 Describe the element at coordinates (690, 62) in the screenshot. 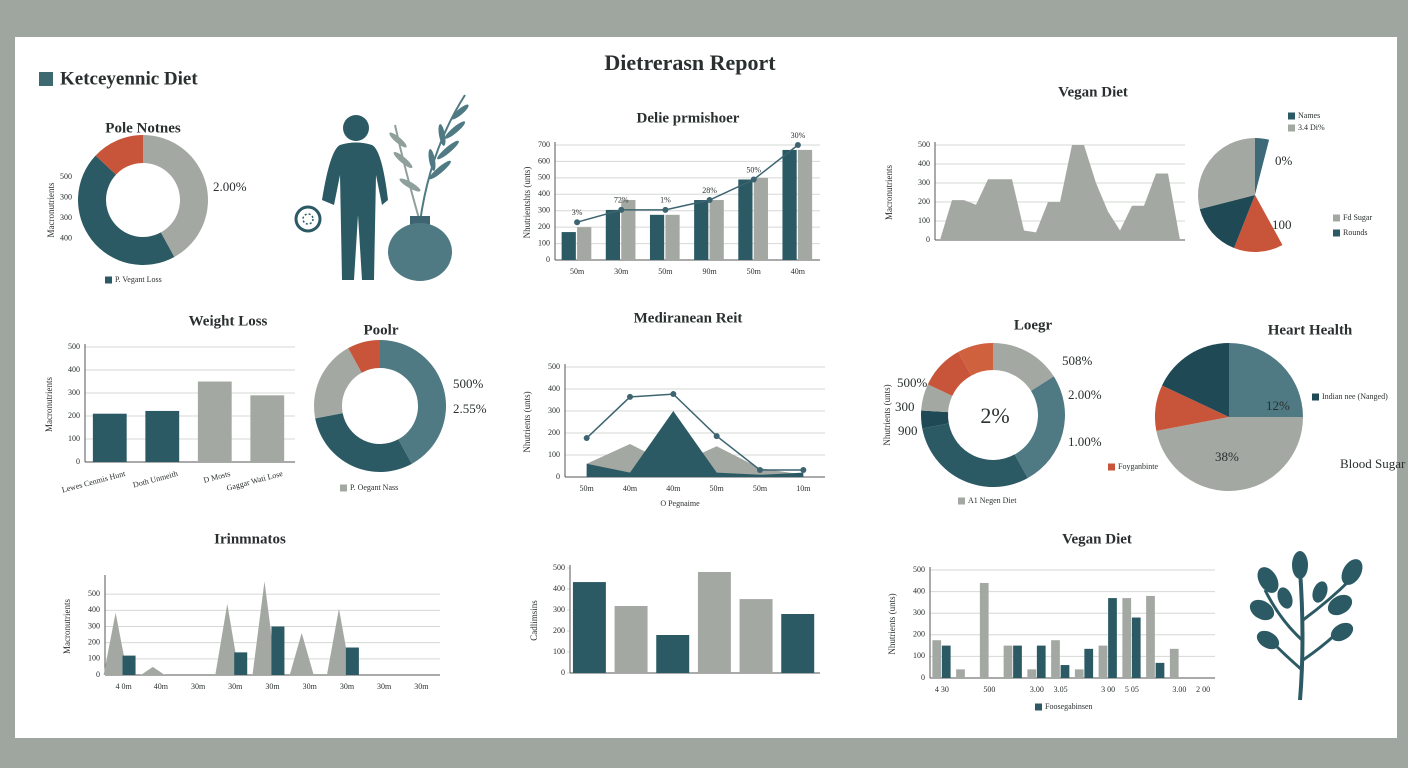

I see `report-title: Dietrerasn Report` at that location.